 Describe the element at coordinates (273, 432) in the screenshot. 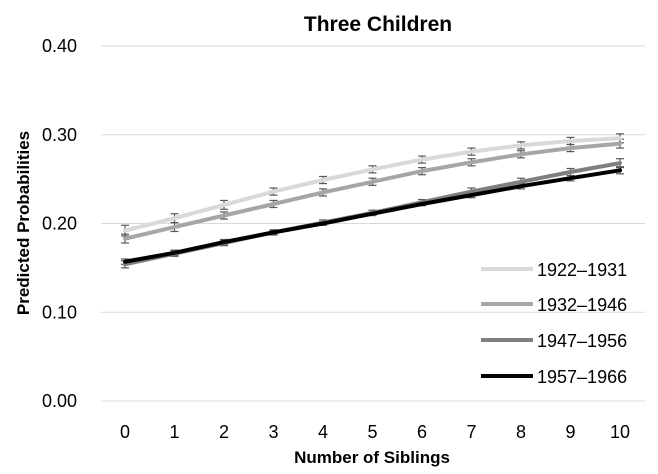

I see `x-tick-label: 3` at that location.